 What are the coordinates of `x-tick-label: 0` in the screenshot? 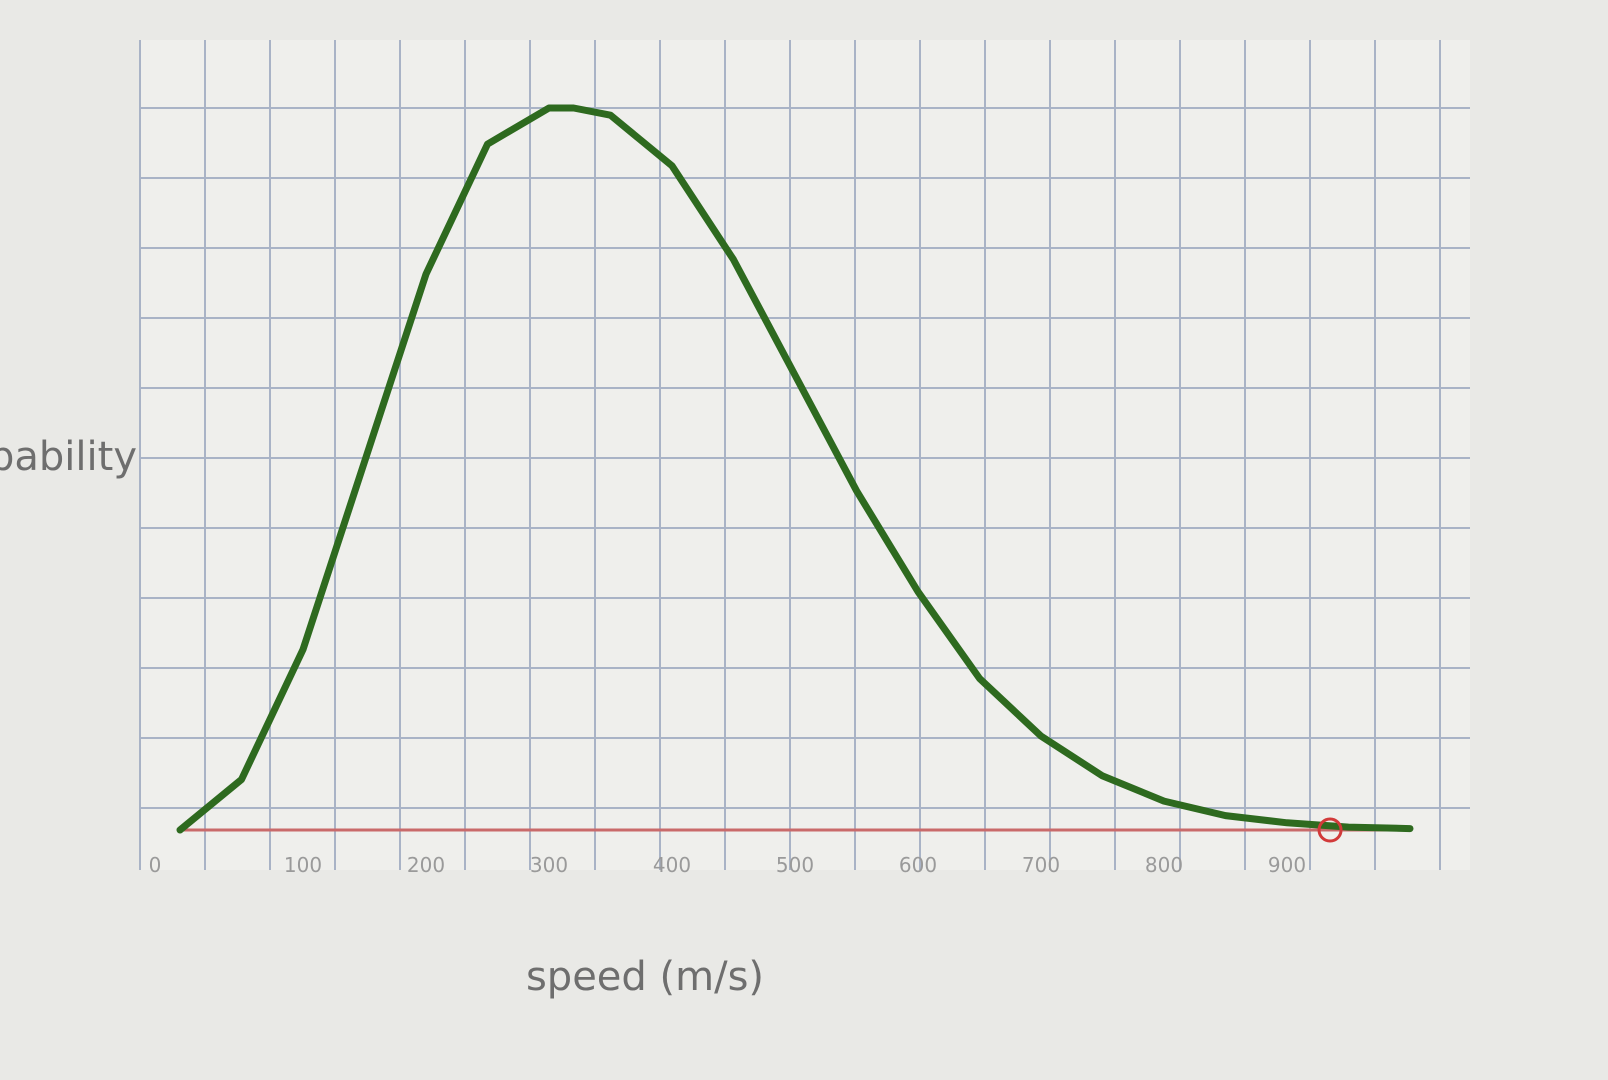 It's located at (155, 865).